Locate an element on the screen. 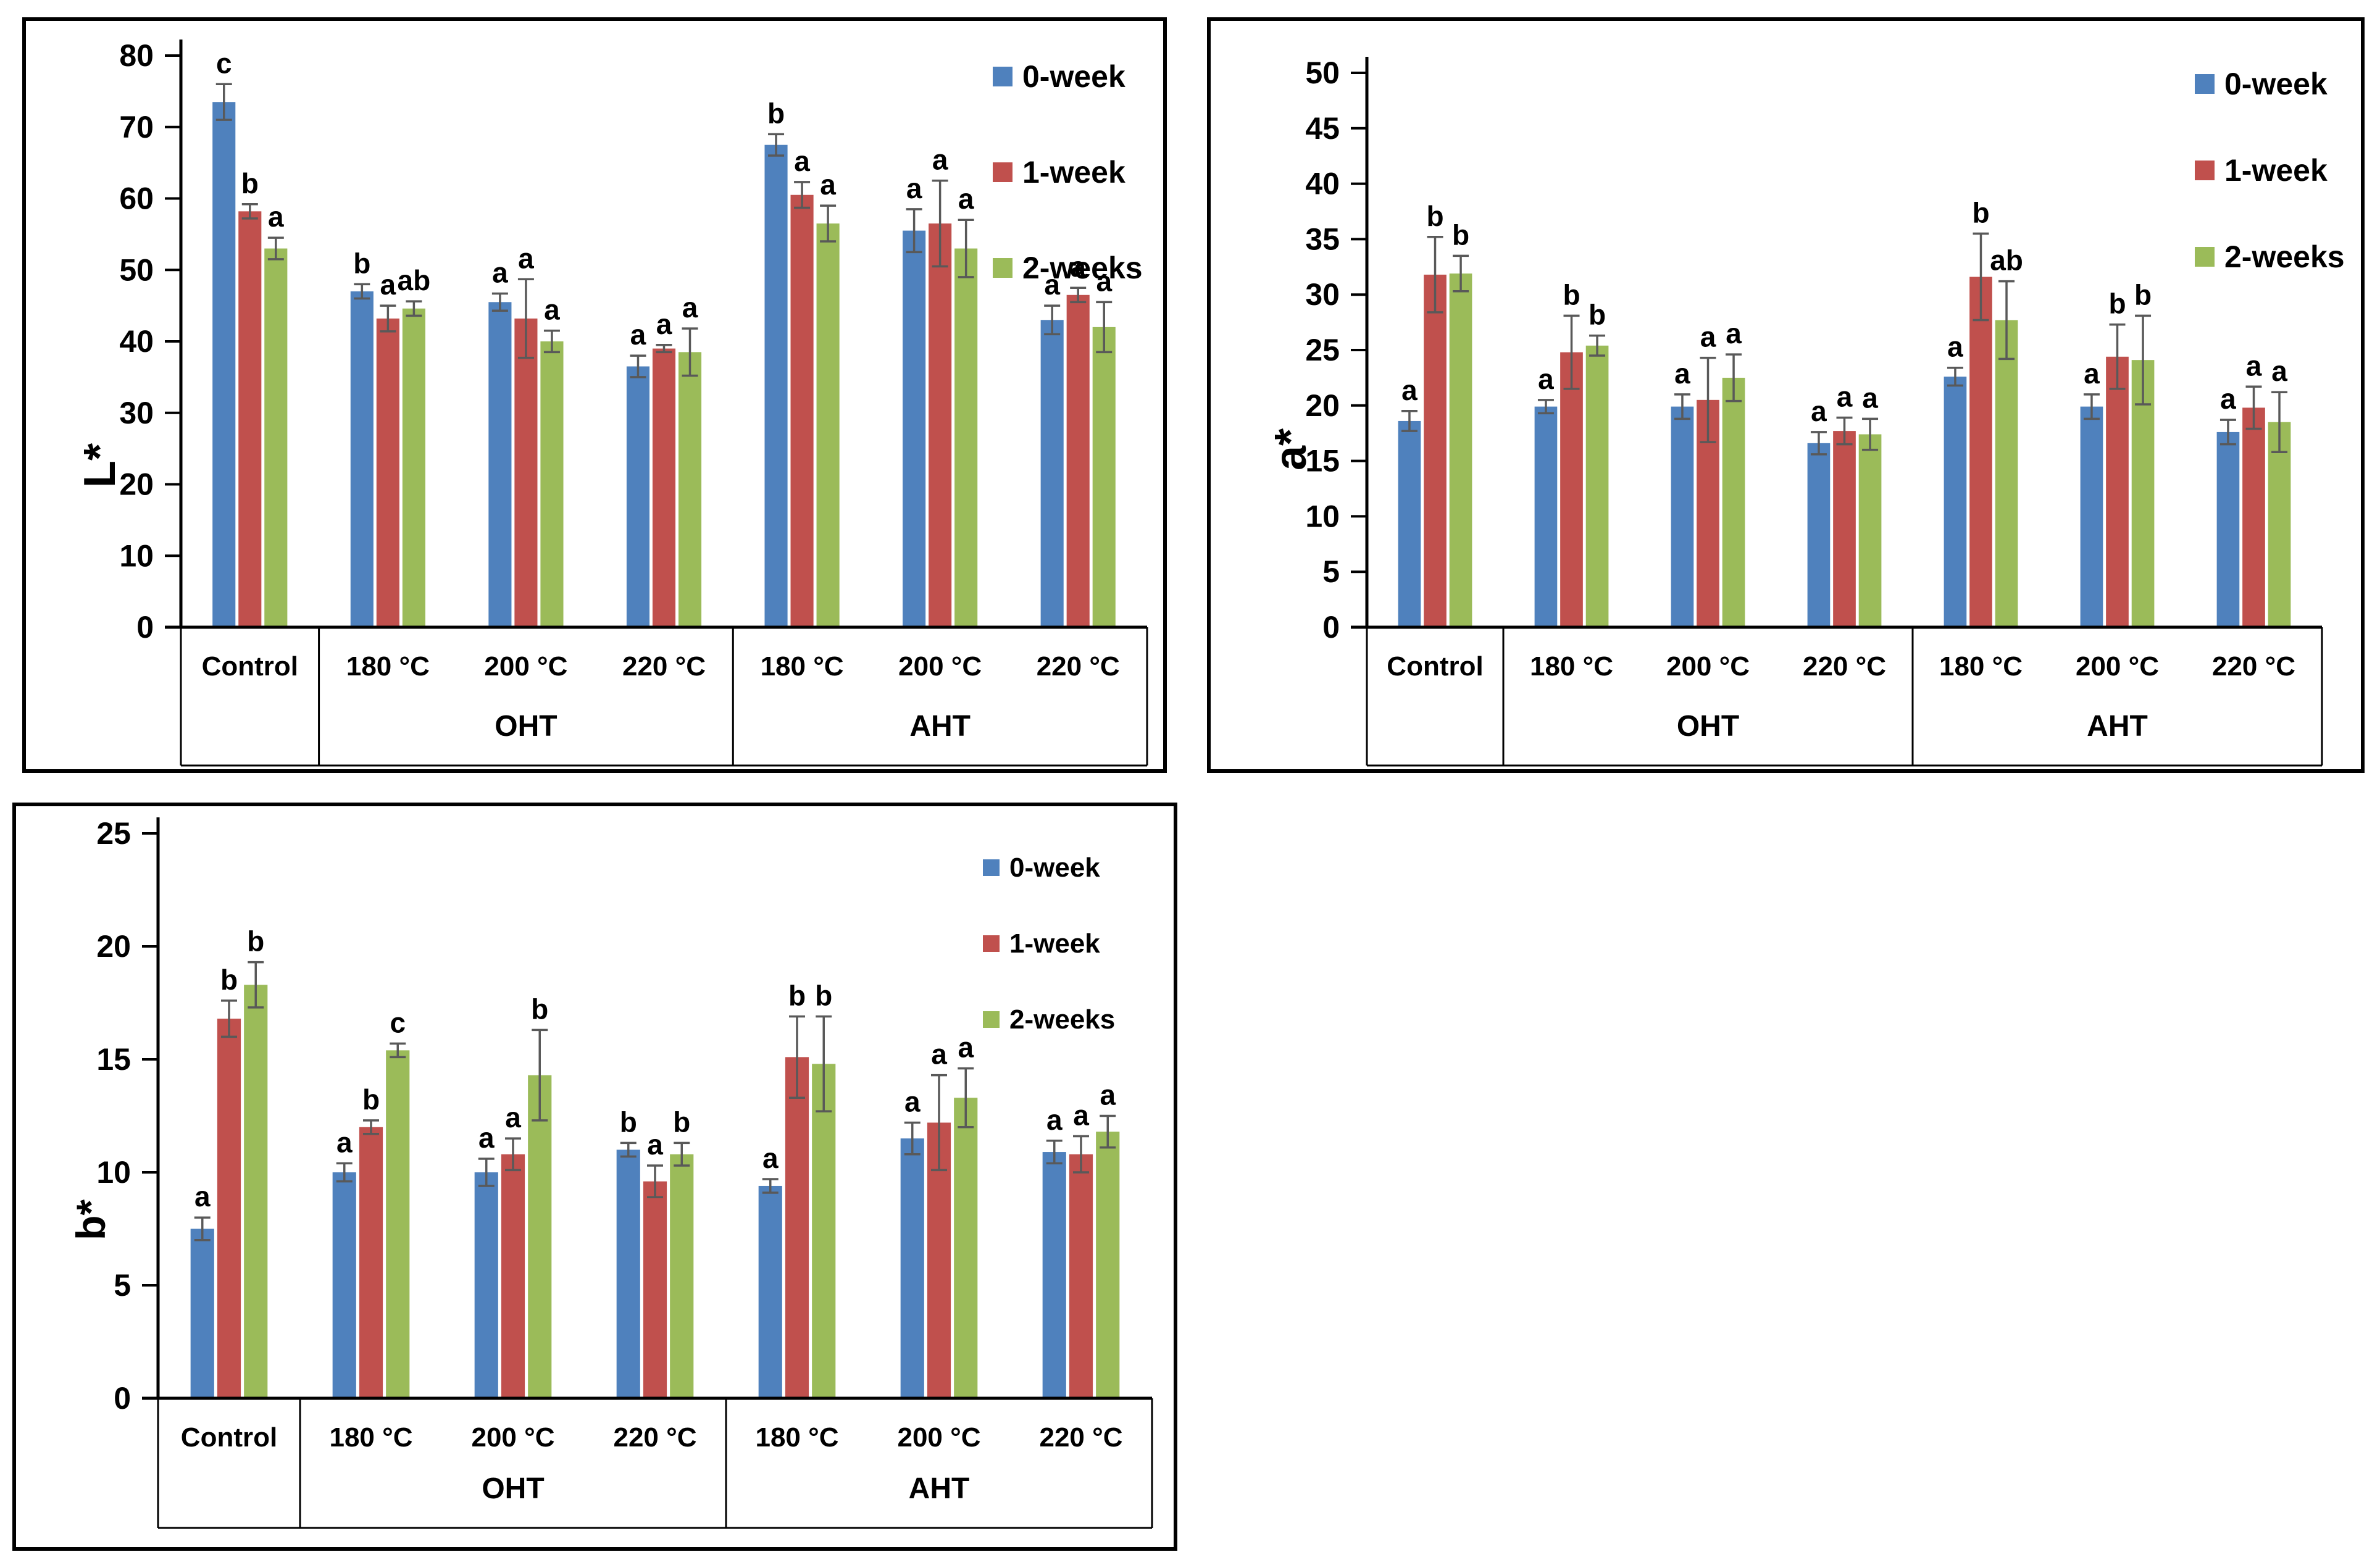 The width and height of the screenshot is (2380, 1552). significance-letter: ab is located at coordinates (414, 280).